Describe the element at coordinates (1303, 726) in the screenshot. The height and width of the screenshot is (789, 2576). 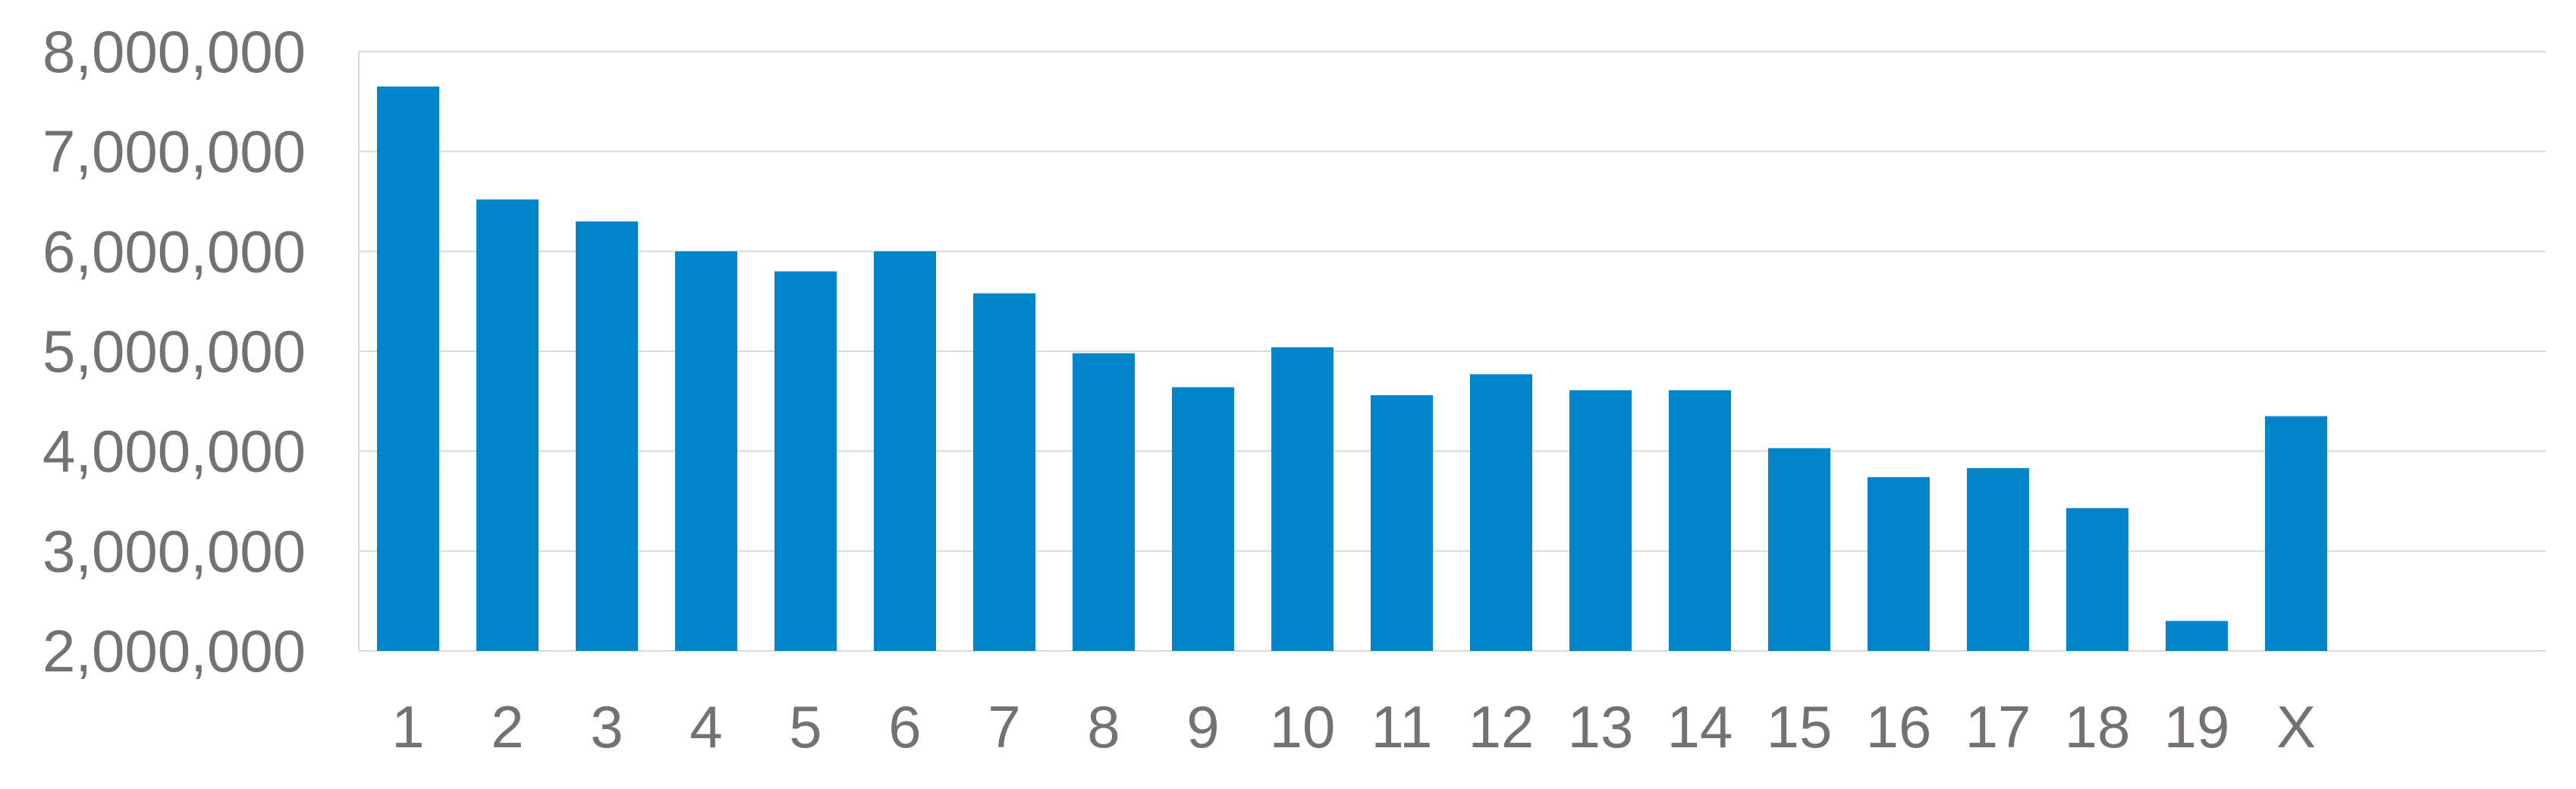
I see `x-tick-label: 10` at that location.